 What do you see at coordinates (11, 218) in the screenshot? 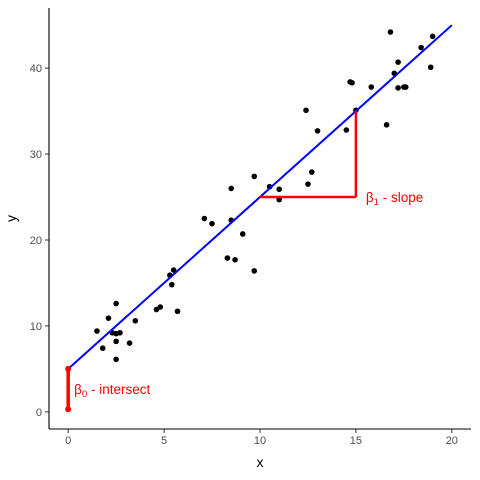
I see `y-axis-title: y` at bounding box center [11, 218].